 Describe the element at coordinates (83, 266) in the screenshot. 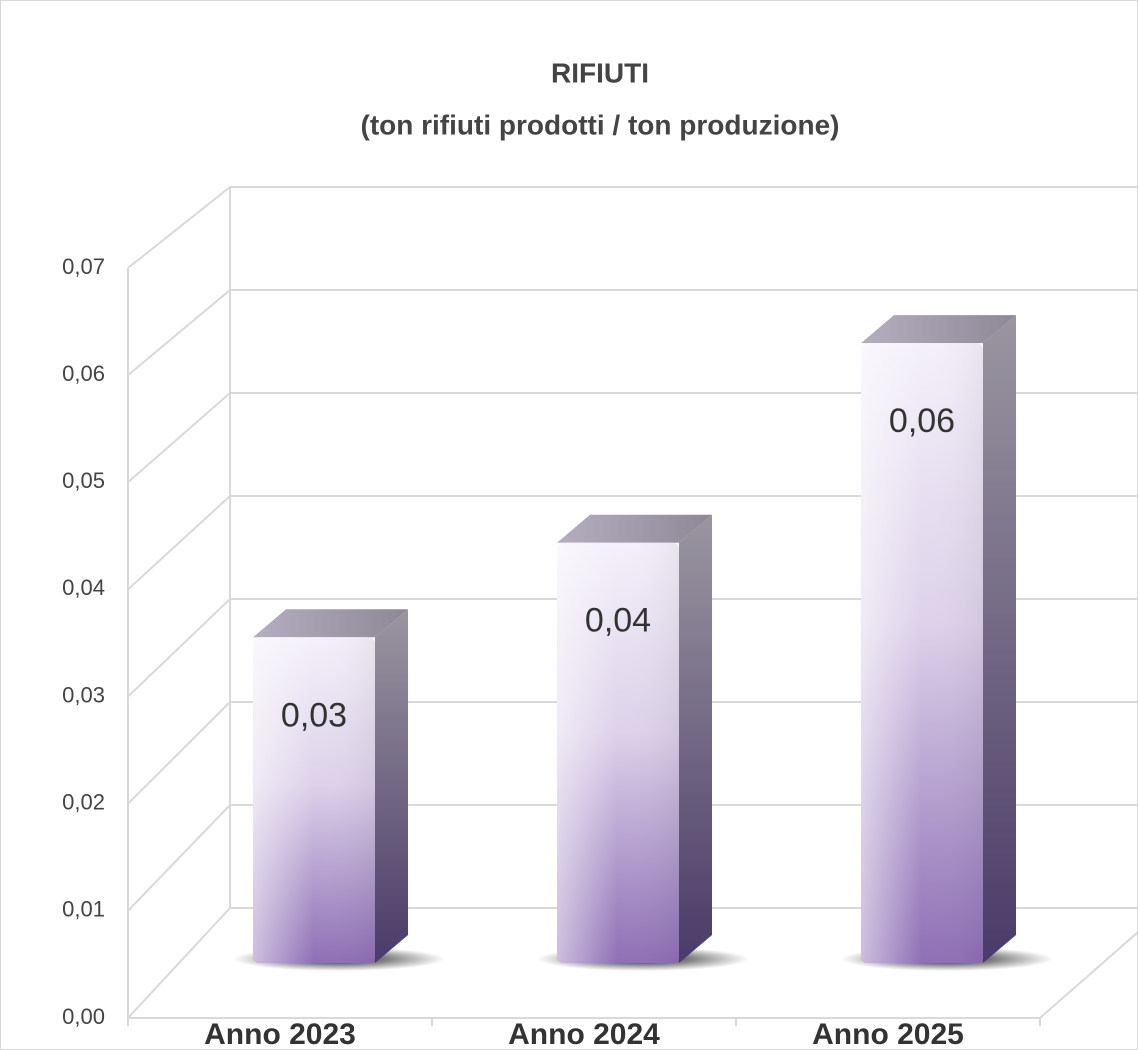

I see `y-tick-label: 0,07` at that location.